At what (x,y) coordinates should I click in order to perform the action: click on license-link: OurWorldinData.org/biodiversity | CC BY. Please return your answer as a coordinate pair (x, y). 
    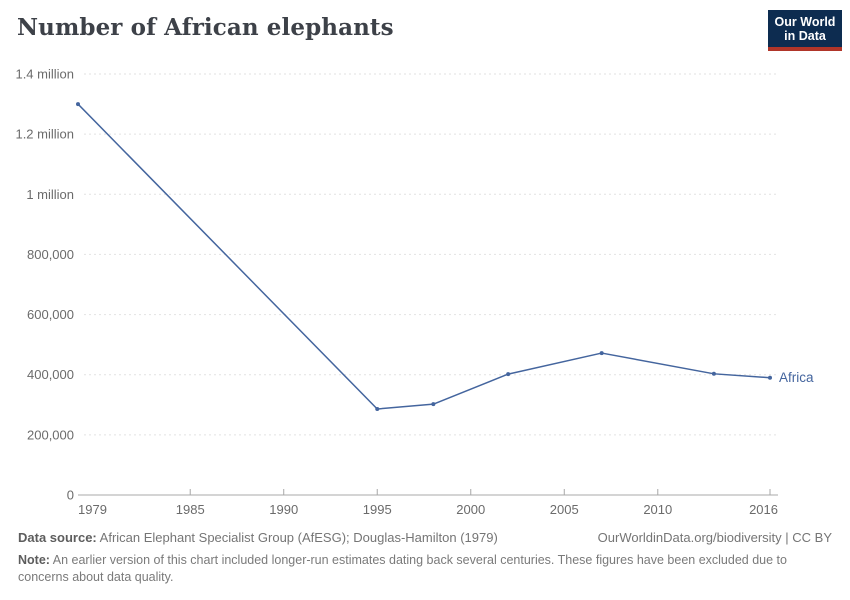
    Looking at the image, I should click on (714, 537).